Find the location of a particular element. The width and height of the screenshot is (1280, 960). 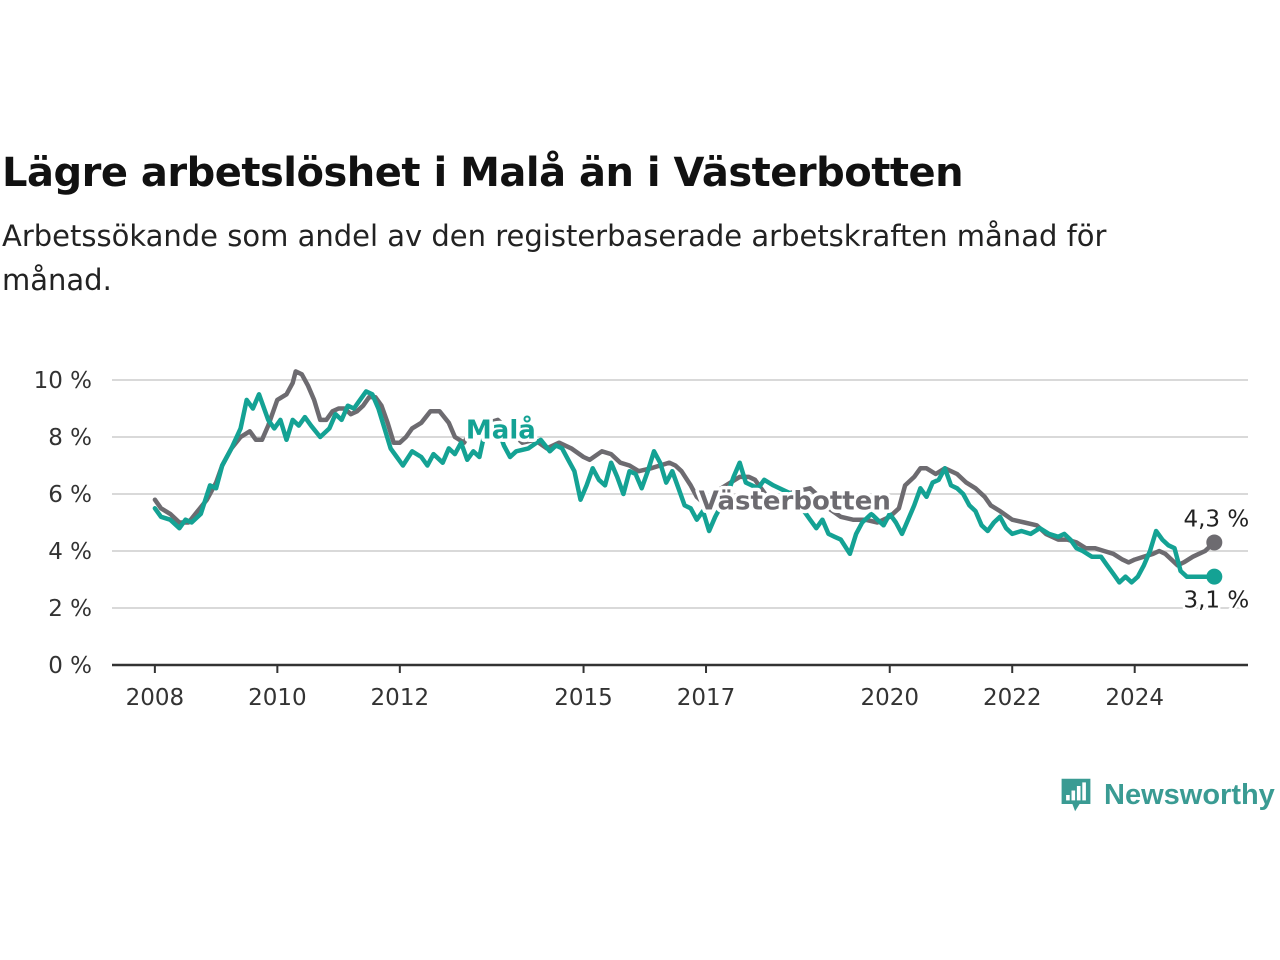

end-value-label: 4,3 % is located at coordinates (1216, 519).